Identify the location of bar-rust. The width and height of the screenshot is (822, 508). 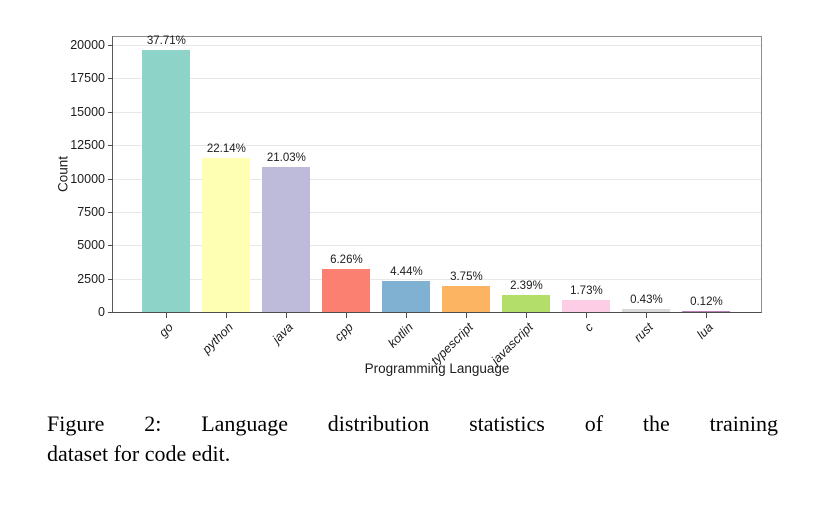
(646, 310).